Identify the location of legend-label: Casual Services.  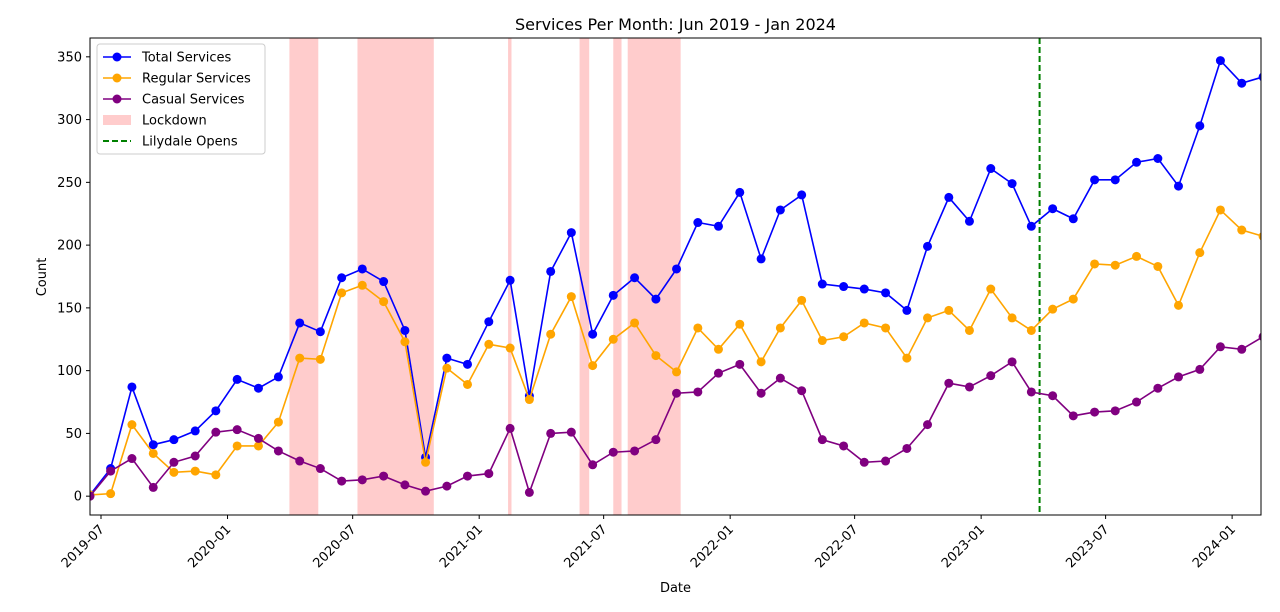
(193, 100).